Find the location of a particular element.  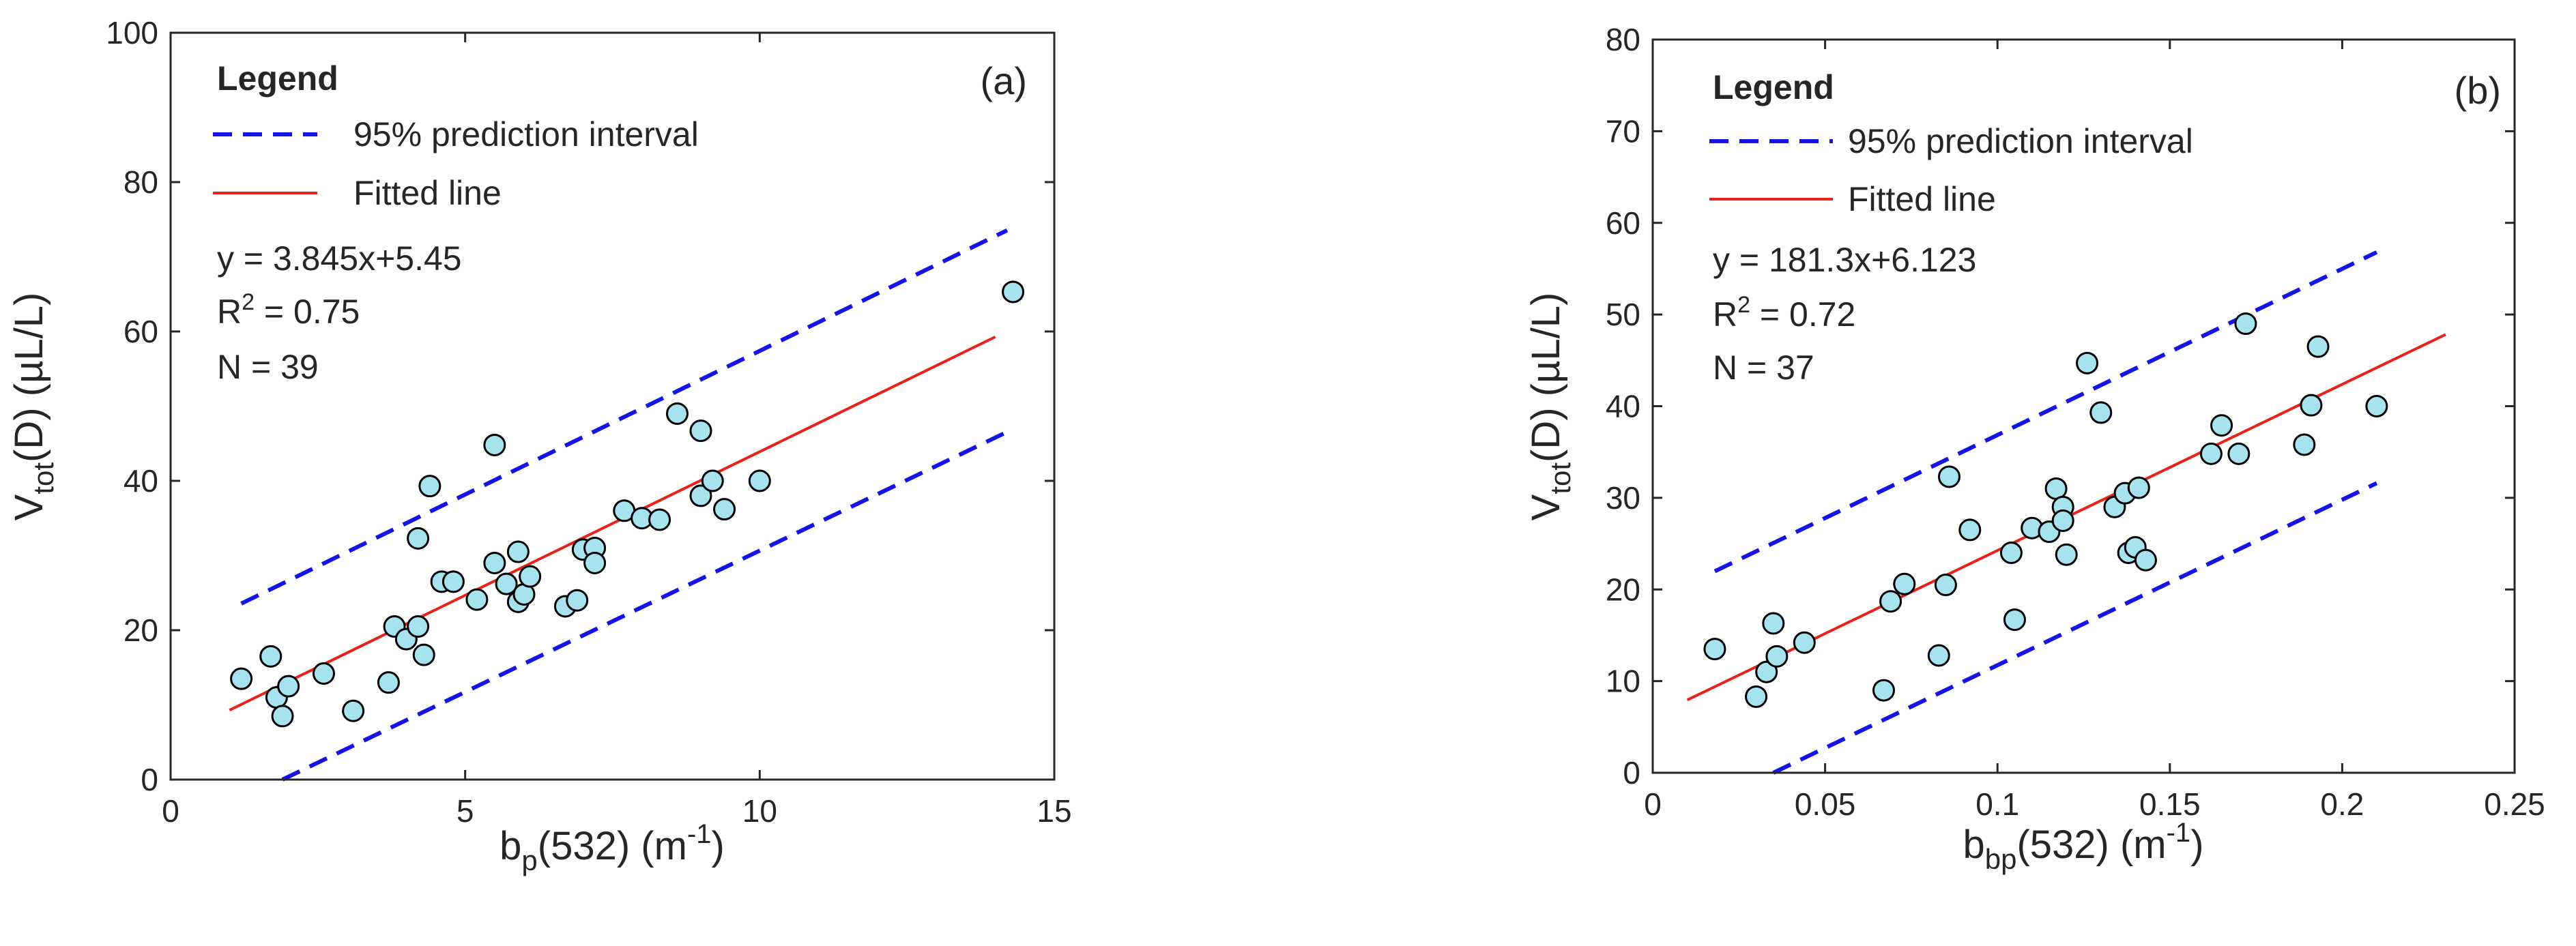

panel-b-x-tick-label-4: 0.2 is located at coordinates (2342, 804).